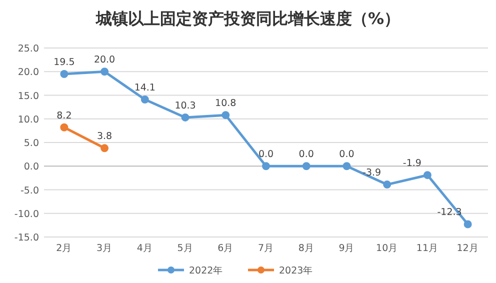 This screenshot has width=496, height=283. I want to click on data-label: 10.3, so click(185, 106).